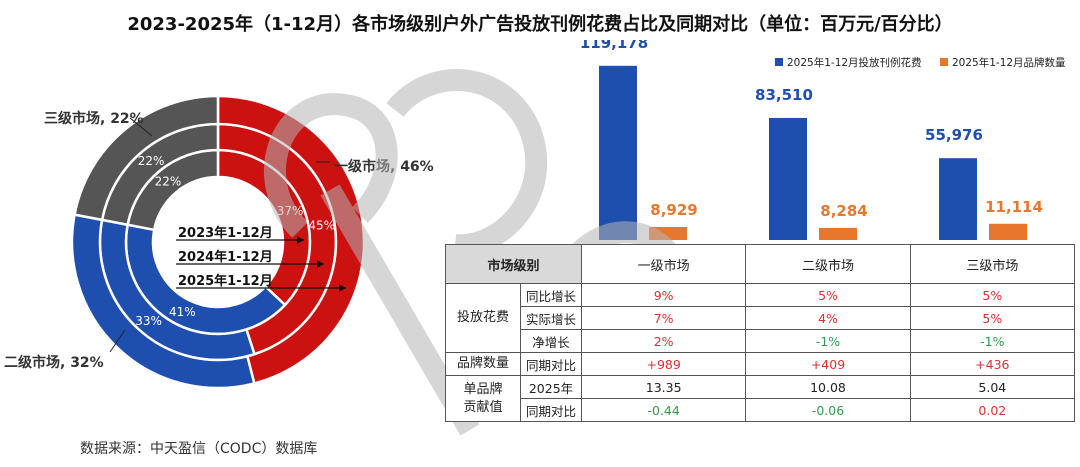  I want to click on legend-label-tier3: 三级市场, 22%, so click(94, 119).